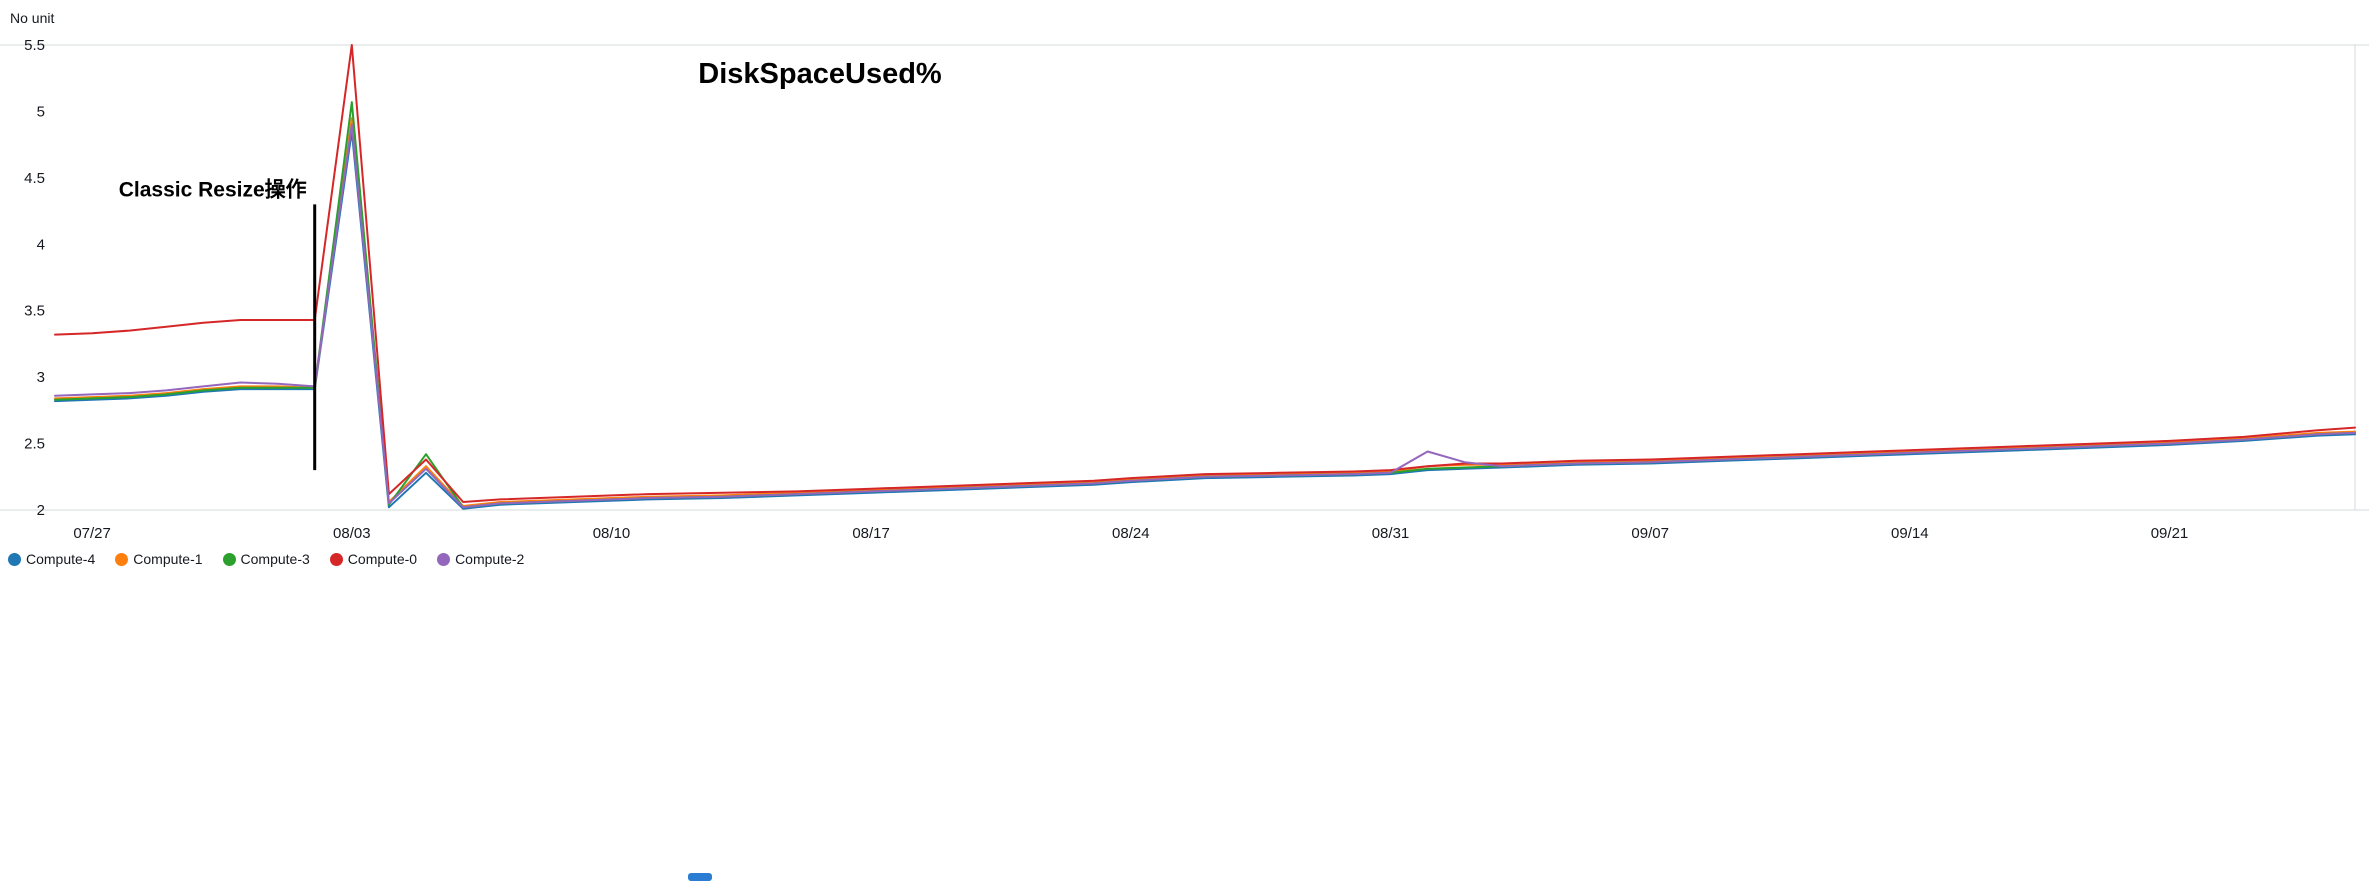  Describe the element at coordinates (490, 559) in the screenshot. I see `legend-label: Compute-2` at that location.